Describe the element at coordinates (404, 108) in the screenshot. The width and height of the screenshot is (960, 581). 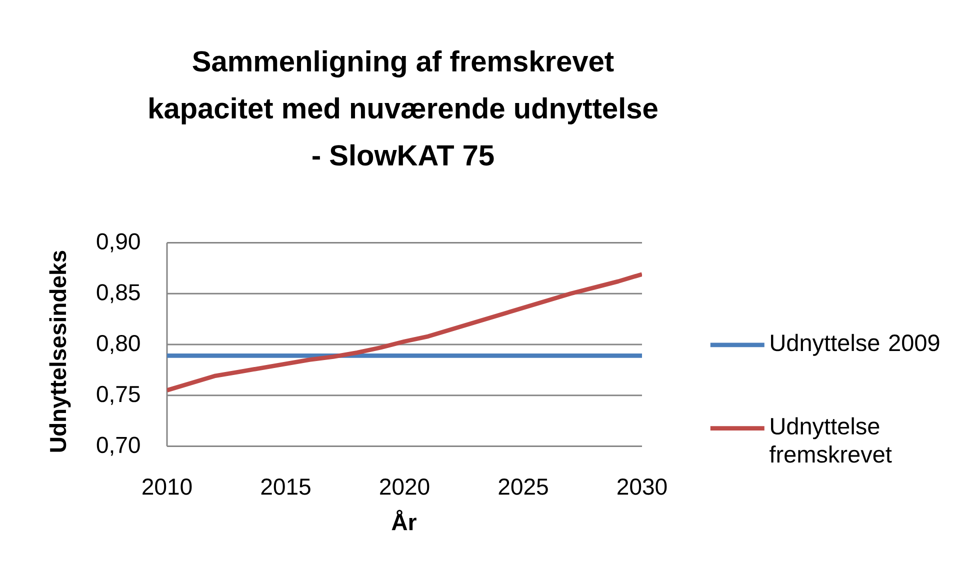
I see `chart-title: Sammenligning af fremskrevet kapacitet med nuværende udnyttelse - SlowKAT 75` at that location.